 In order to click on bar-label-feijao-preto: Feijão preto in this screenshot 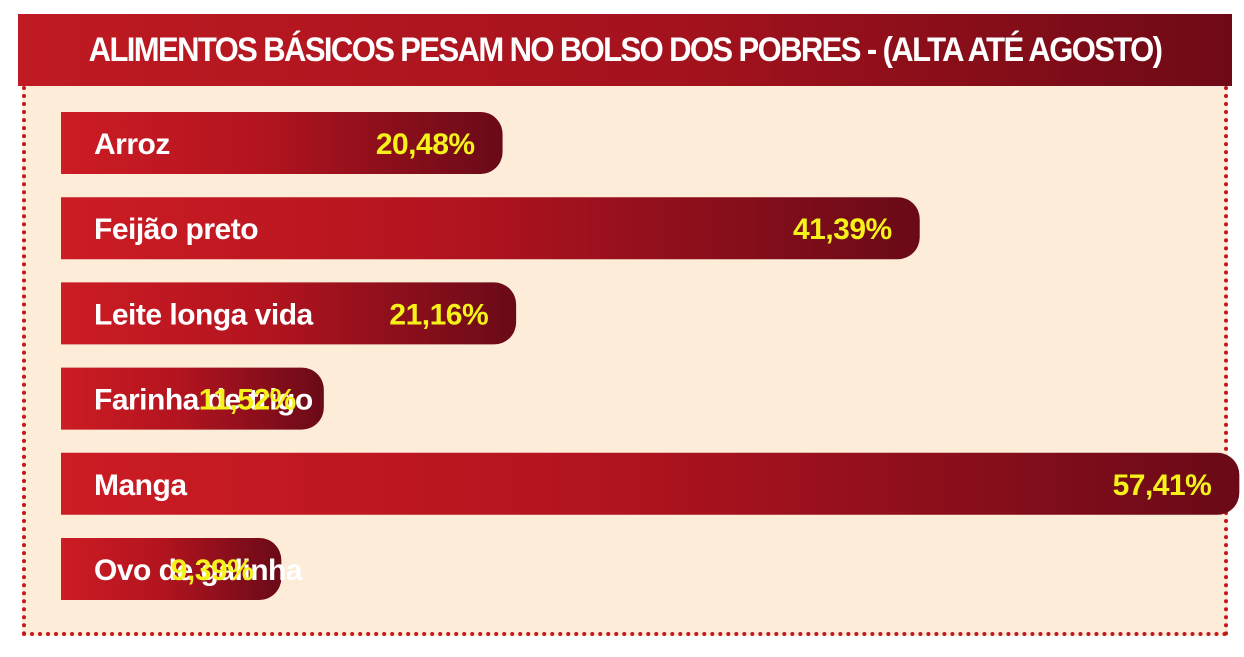, I will do `click(176, 229)`.